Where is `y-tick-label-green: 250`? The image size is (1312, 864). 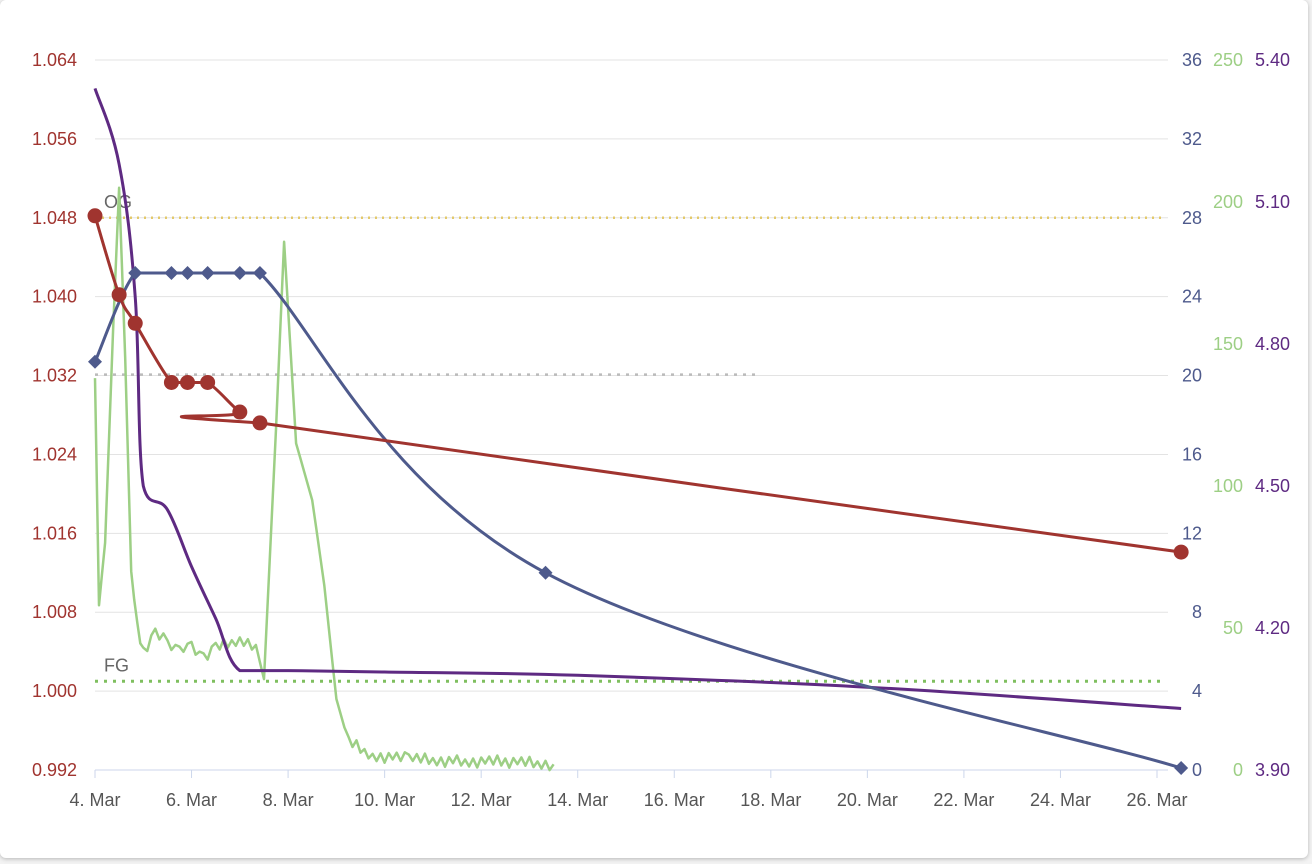 y-tick-label-green: 250 is located at coordinates (1228, 60).